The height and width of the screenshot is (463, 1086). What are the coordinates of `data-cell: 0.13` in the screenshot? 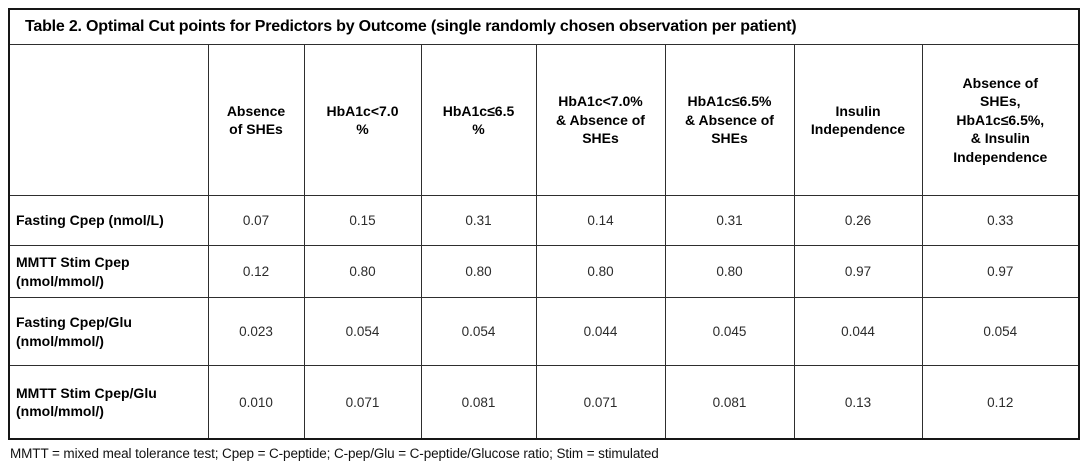 It's located at (858, 402).